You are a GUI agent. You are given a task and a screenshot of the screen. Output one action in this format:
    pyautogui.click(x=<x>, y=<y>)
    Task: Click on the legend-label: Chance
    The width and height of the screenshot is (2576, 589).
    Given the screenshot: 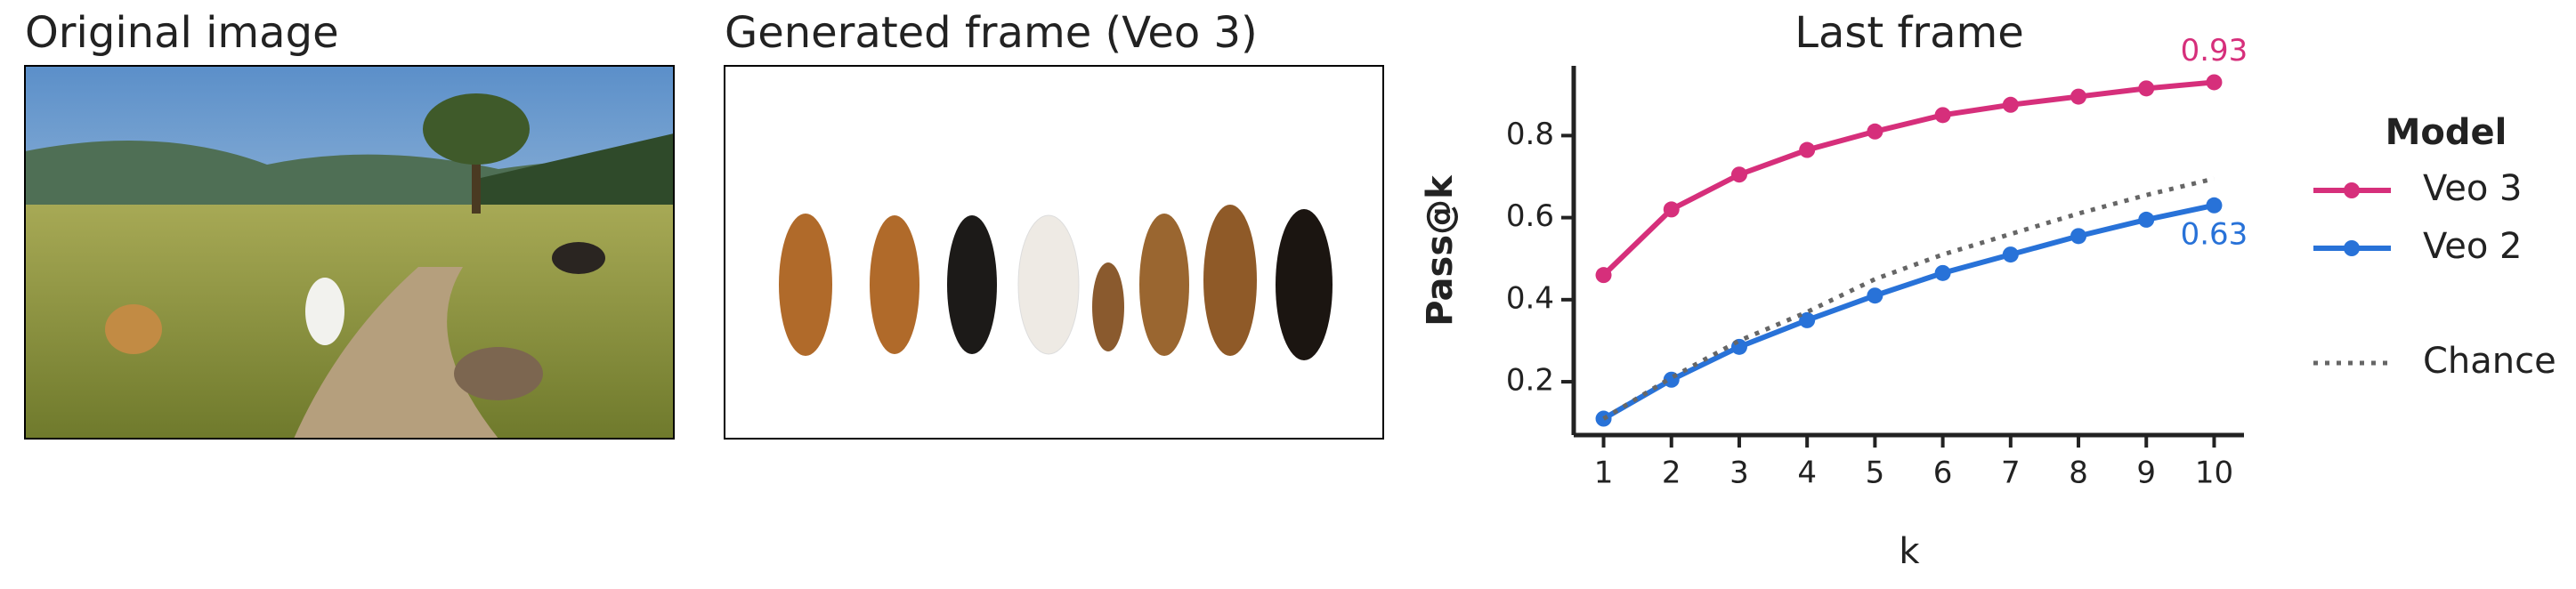 What is the action you would take?
    pyautogui.click(x=2490, y=361)
    